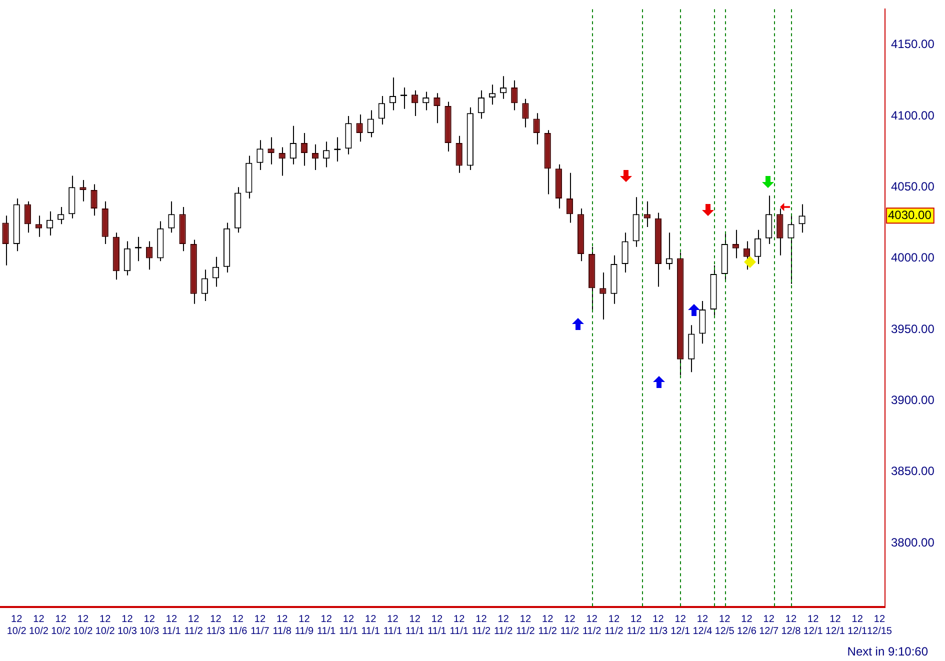 This screenshot has width=945, height=661. Describe the element at coordinates (746, 625) in the screenshot. I see `x-tick-label: 12 12/6` at that location.